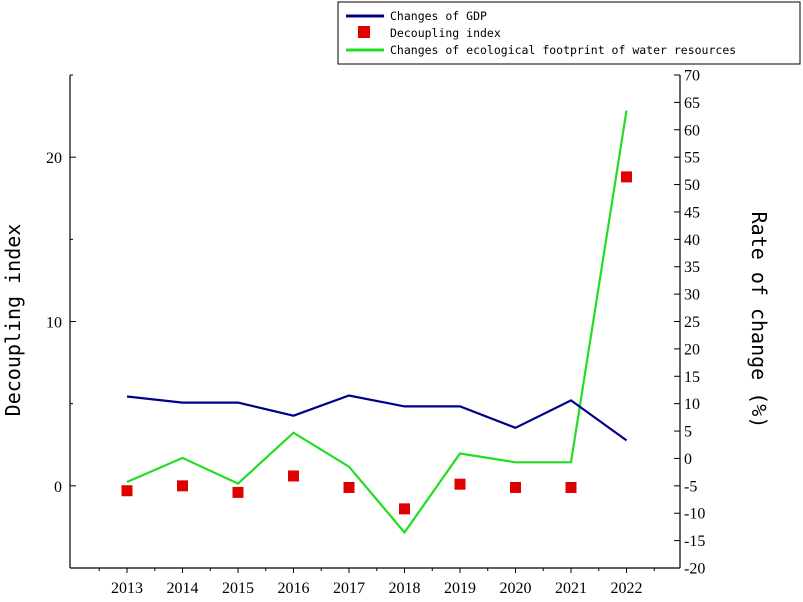 The width and height of the screenshot is (803, 602). What do you see at coordinates (438, 16) in the screenshot?
I see `legend-label-gdp: Changes of GDP` at bounding box center [438, 16].